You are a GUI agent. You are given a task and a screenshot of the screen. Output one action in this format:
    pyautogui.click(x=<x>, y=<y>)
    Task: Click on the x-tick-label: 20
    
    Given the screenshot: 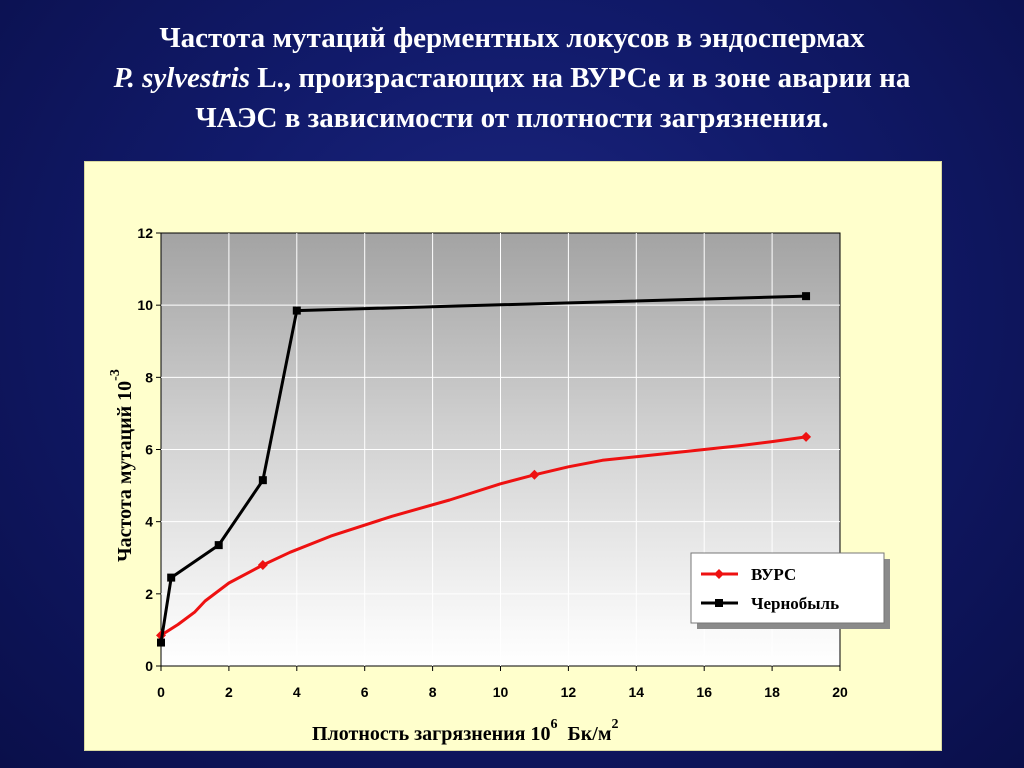 What is the action you would take?
    pyautogui.click(x=840, y=692)
    